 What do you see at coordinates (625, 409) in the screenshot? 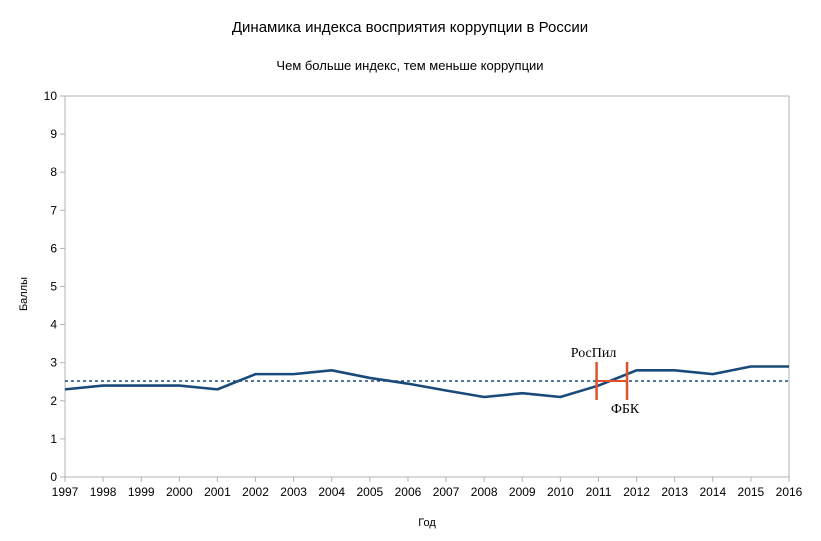
I see `annotation-label-fbk: ФБК` at bounding box center [625, 409].